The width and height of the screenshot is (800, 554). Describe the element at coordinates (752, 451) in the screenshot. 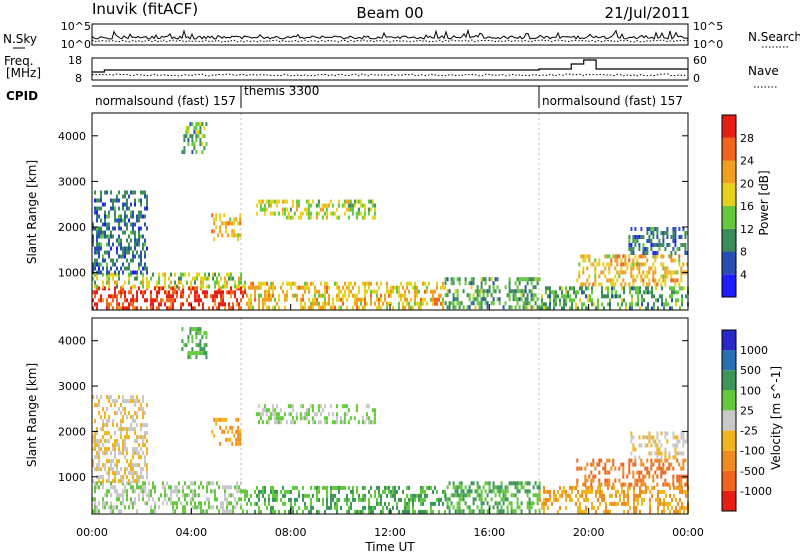

I see `velocity-colorbar-tick: -100` at that location.